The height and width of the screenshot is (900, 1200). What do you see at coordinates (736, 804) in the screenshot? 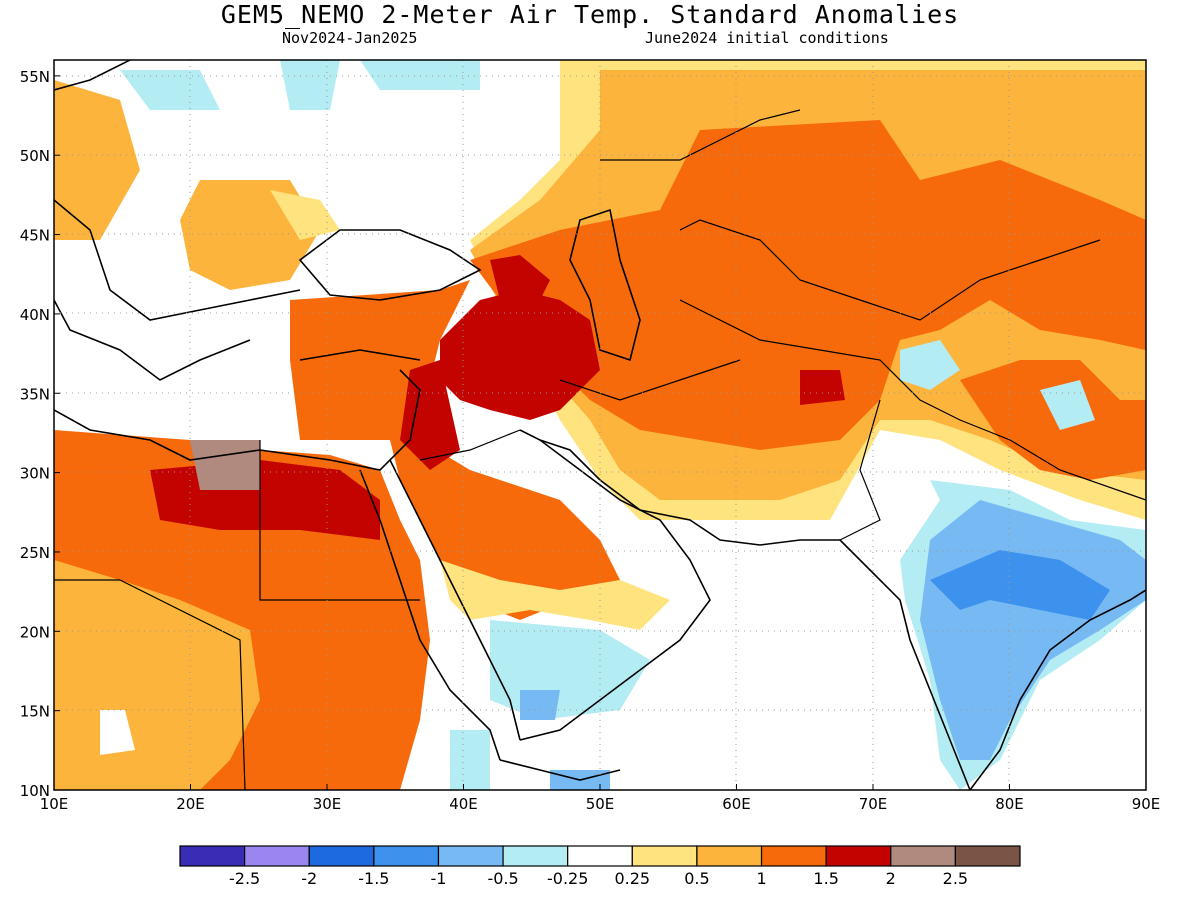
I see `lon-tick-label: 60E` at bounding box center [736, 804].